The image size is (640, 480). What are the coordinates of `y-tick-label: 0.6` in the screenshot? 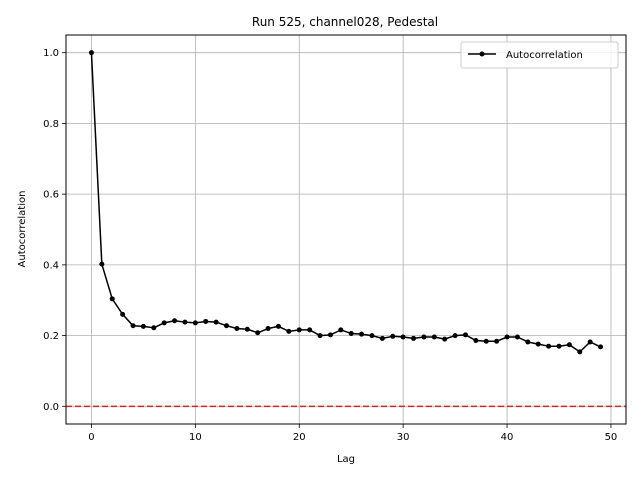 It's located at (51, 195).